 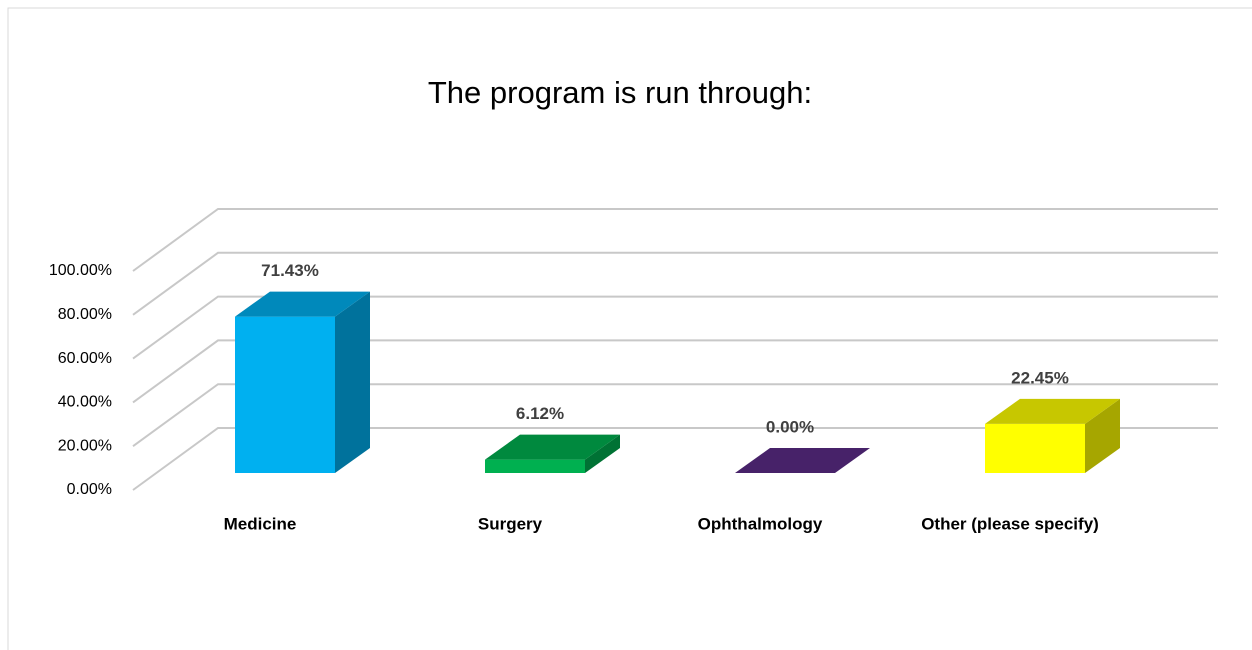 What do you see at coordinates (85, 314) in the screenshot?
I see `y-tick-label: 80.00%` at bounding box center [85, 314].